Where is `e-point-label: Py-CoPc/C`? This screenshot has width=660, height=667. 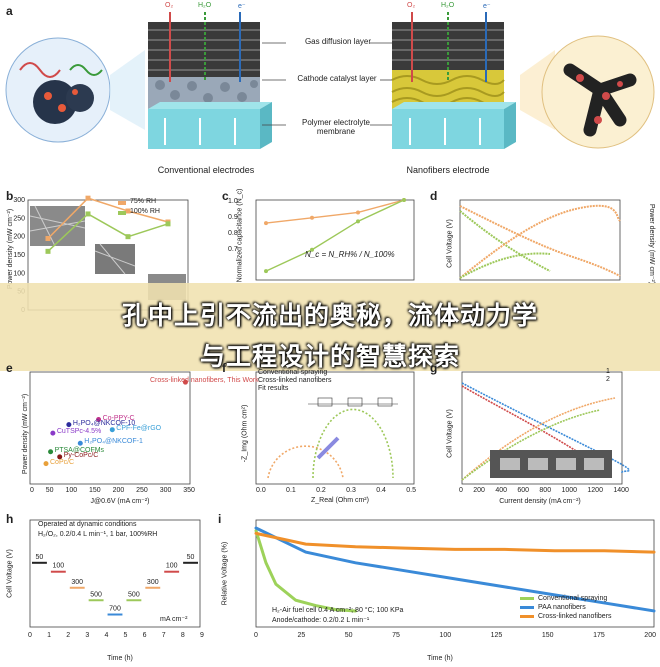 e-point-label: Py-CoPc/C is located at coordinates (81, 455).